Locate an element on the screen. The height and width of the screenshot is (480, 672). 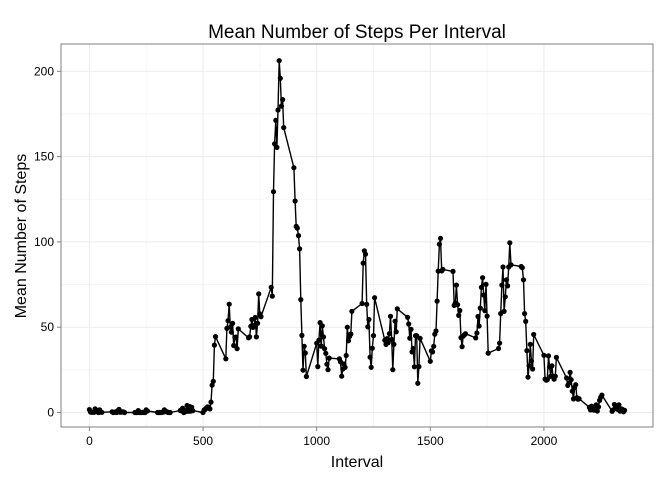
x-tick-label: 1000 is located at coordinates (316, 441).